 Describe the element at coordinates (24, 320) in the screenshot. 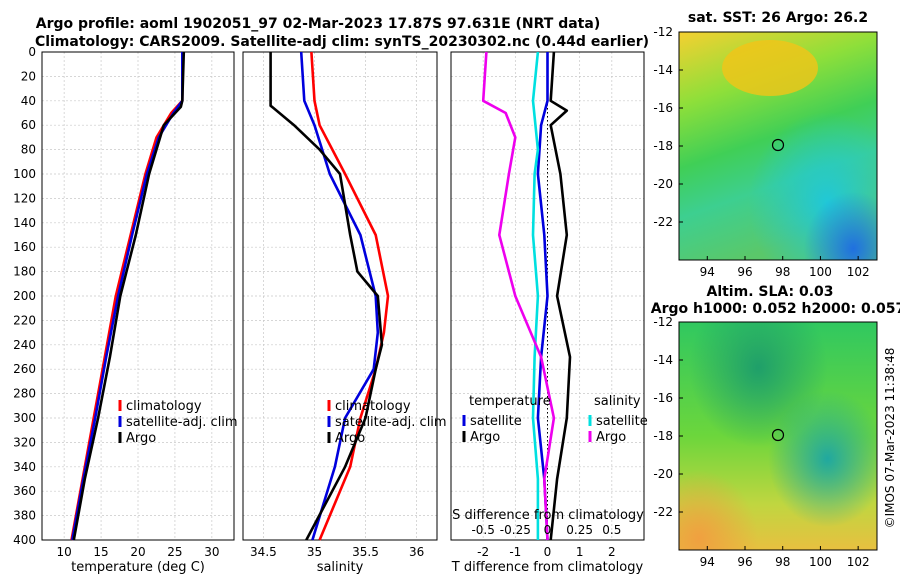

I see `y-tick-label: 220` at that location.